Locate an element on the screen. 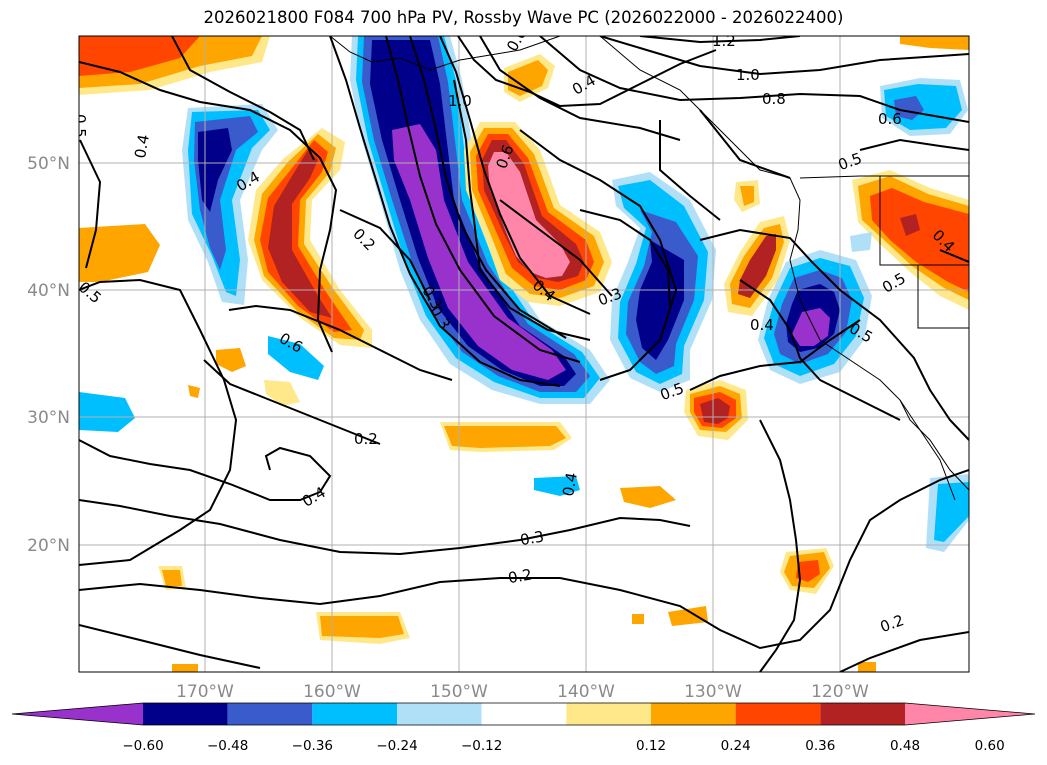  colorbar-tick-label: 0.36 is located at coordinates (820, 746).